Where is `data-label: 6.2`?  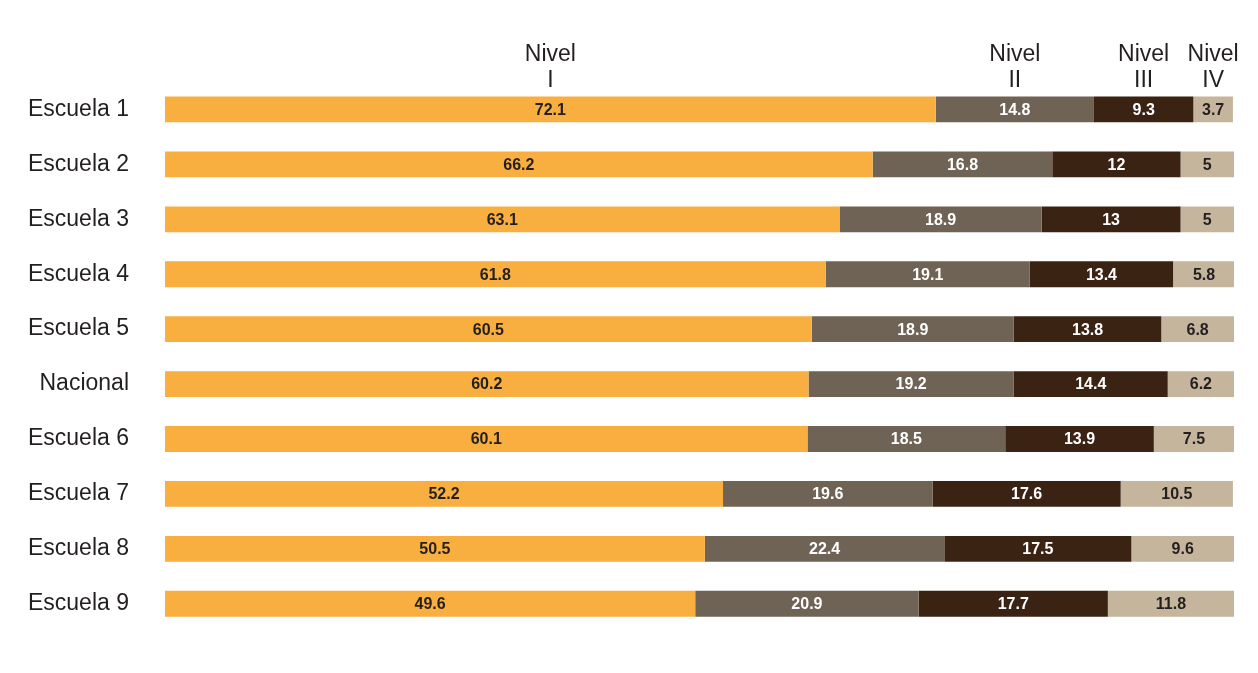
data-label: 6.2 is located at coordinates (1201, 384).